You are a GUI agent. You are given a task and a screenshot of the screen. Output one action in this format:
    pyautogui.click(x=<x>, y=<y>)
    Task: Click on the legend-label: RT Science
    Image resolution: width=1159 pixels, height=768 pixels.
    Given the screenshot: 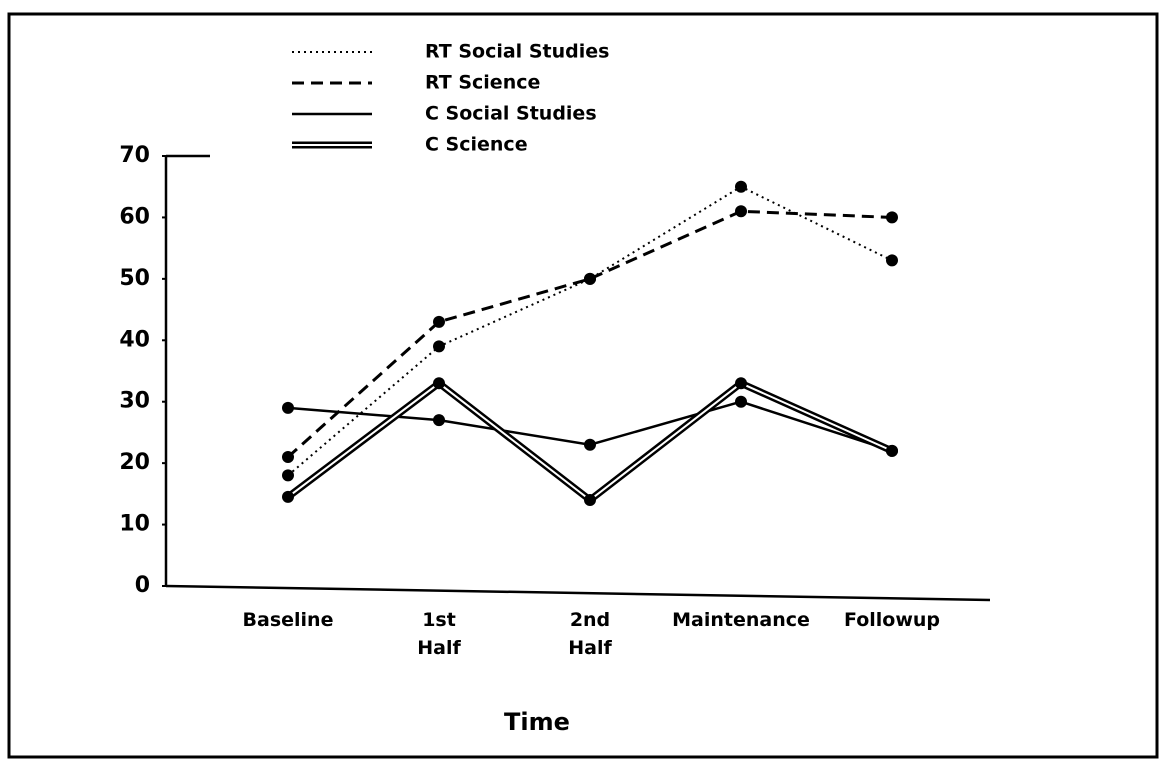 What is the action you would take?
    pyautogui.click(x=482, y=83)
    